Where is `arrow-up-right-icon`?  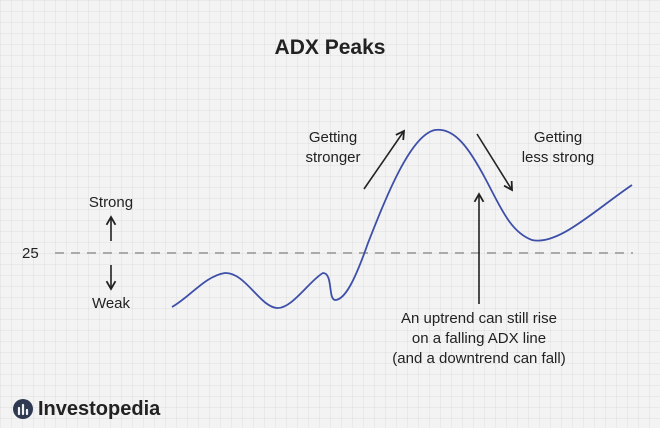
arrow-up-right-icon is located at coordinates (384, 159).